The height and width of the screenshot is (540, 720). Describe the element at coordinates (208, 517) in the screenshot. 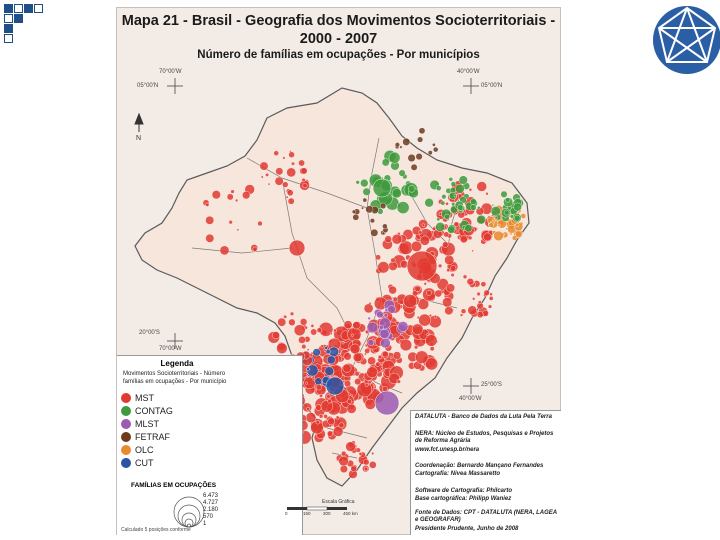

I see `family-size-label: 570` at that location.